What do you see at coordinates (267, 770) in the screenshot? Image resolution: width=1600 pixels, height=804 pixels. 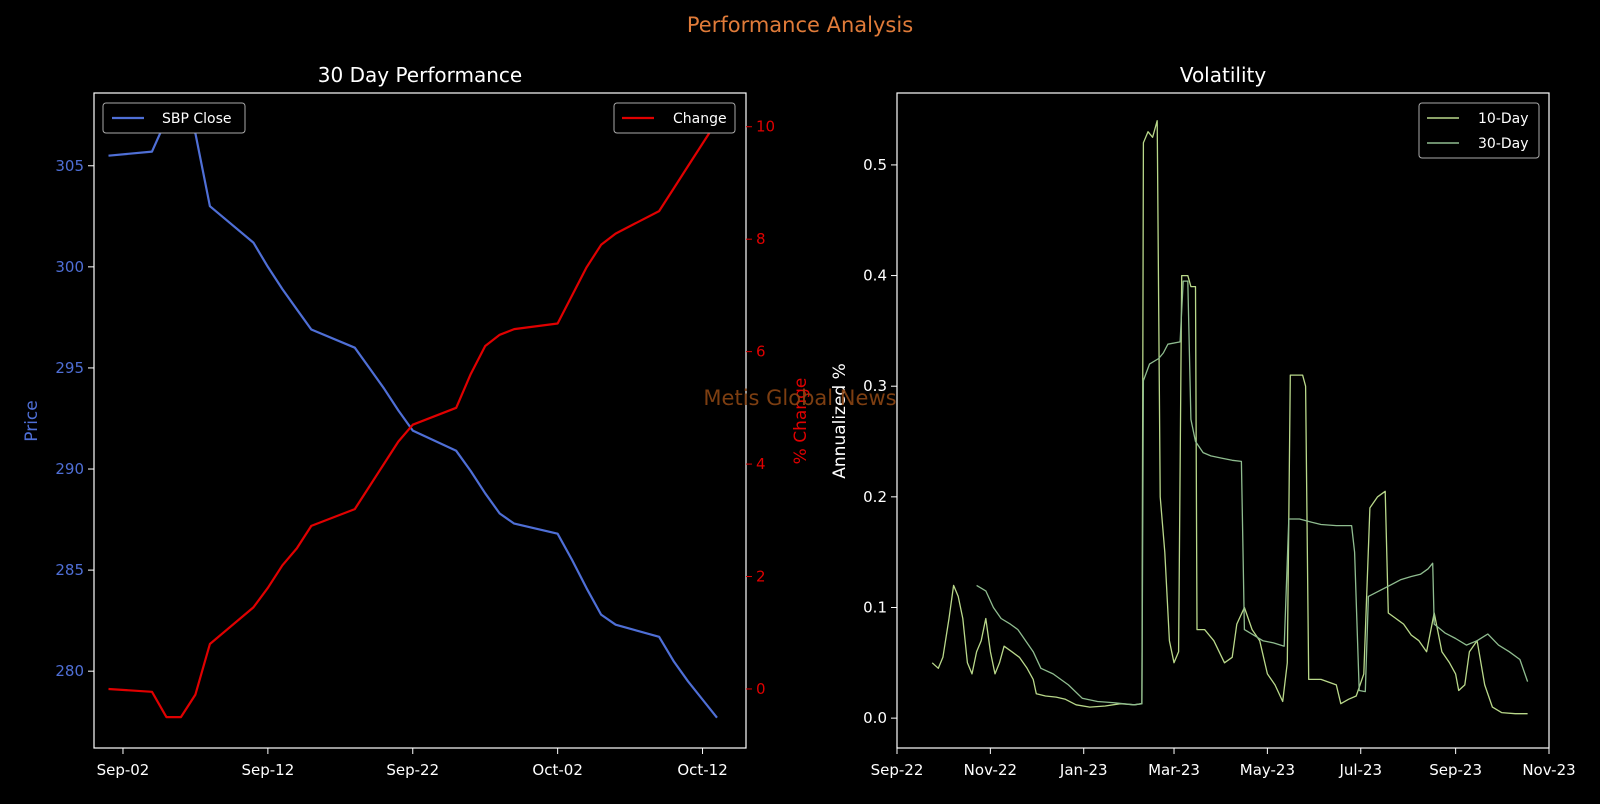 I see `x-tick-label: Sep-12` at bounding box center [267, 770].